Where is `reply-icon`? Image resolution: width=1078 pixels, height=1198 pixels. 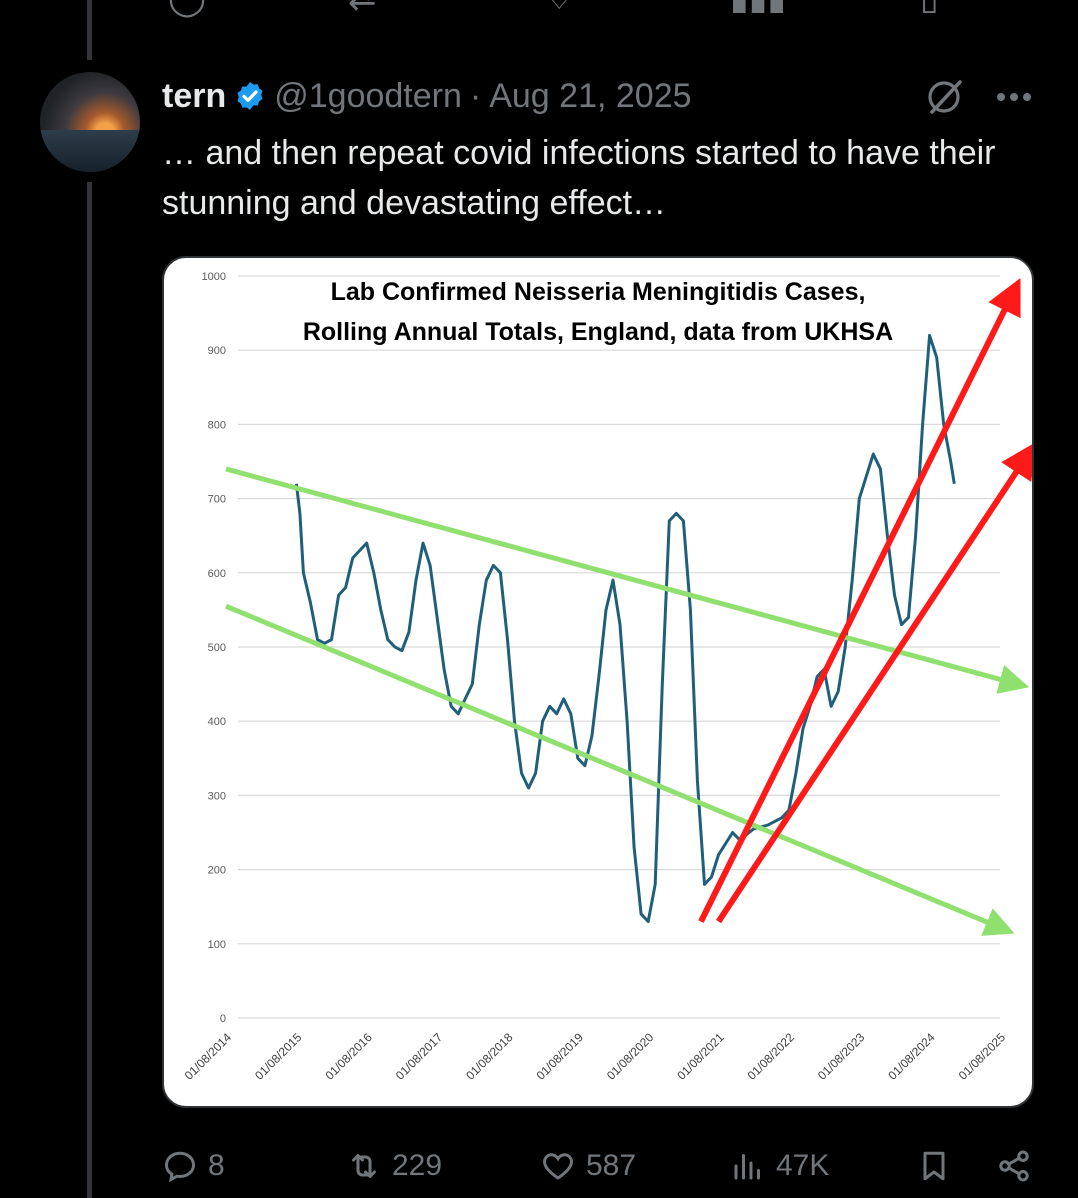
reply-icon is located at coordinates (180, 1167).